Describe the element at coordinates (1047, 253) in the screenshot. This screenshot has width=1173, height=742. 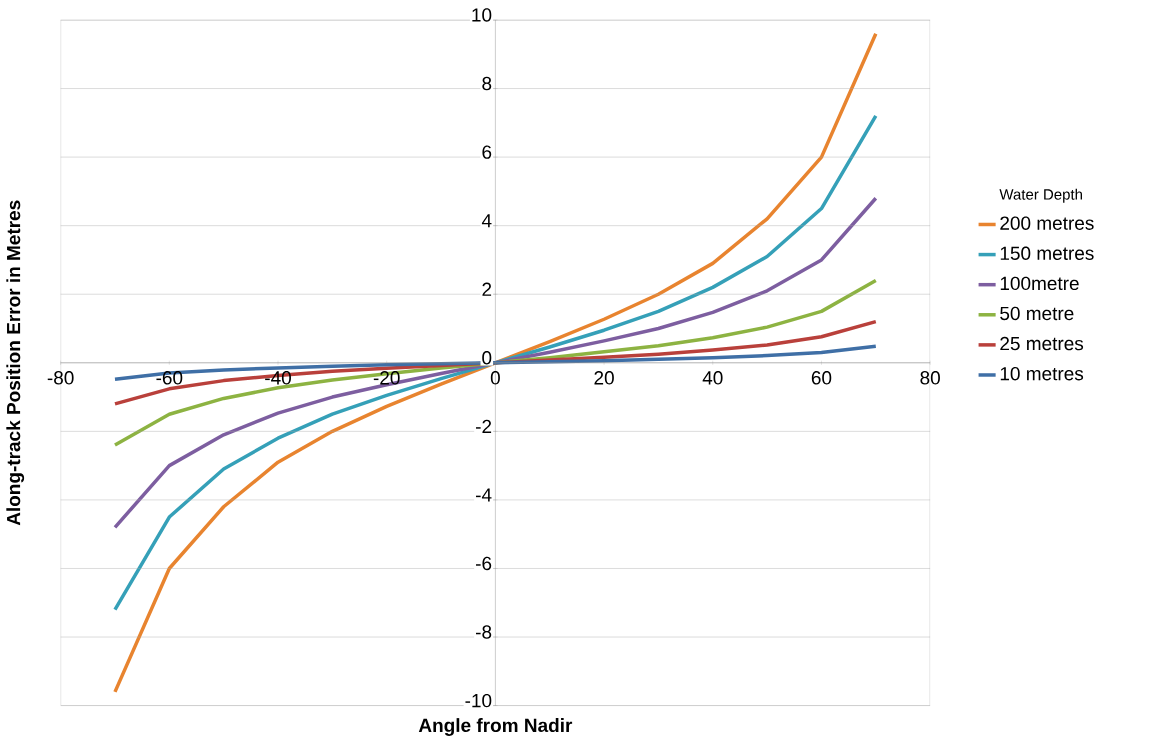
I see `legend-label: 150 metres` at that location.